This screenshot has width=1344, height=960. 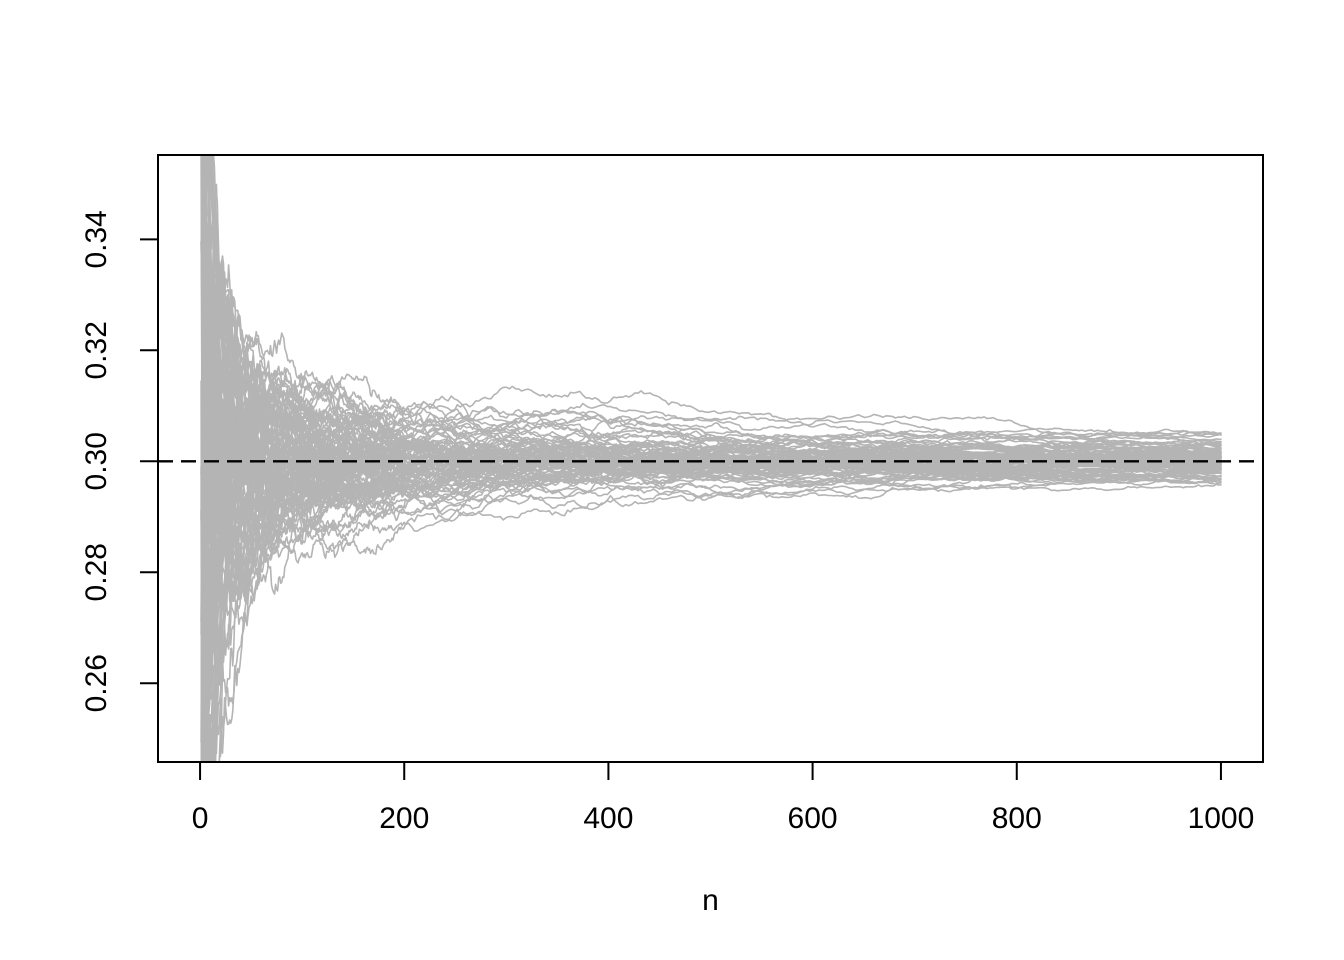 I want to click on y-tick-label: 0.28, so click(x=96, y=572).